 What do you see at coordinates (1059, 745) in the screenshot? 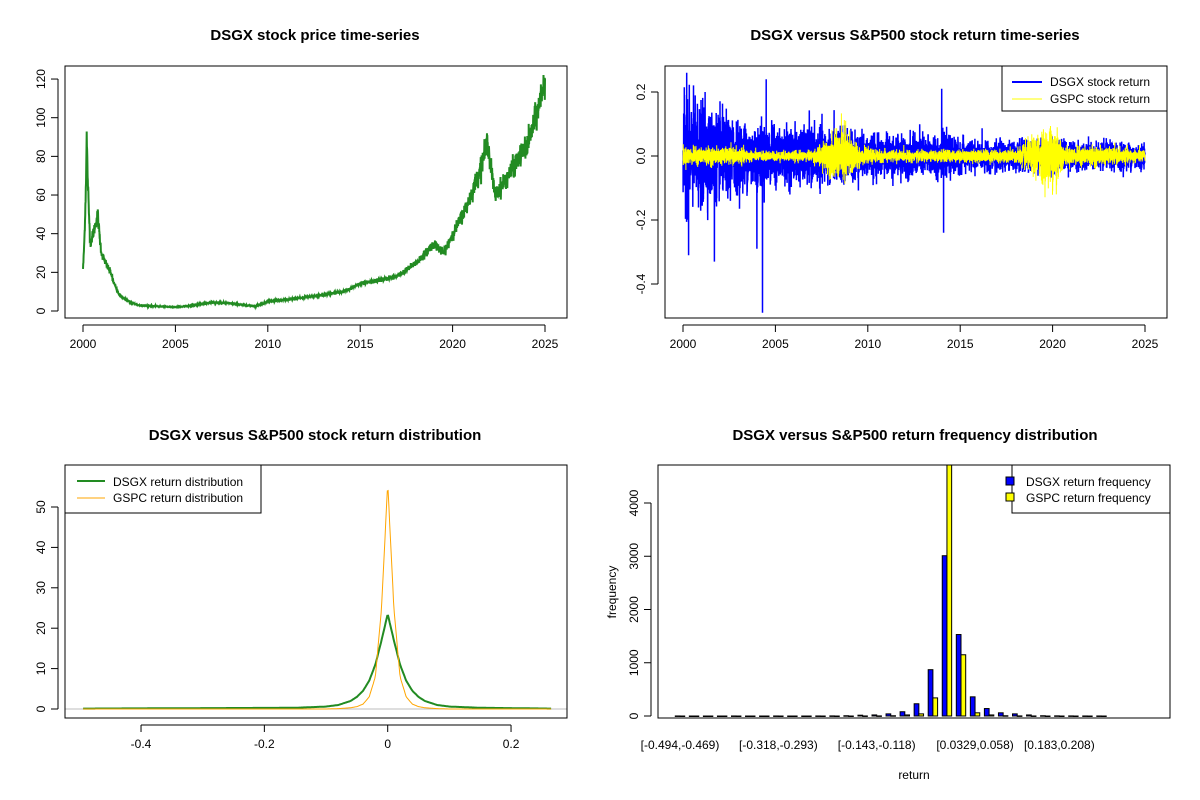
I see `x-axis-frequency-tick-label: [0.183,0.208)` at bounding box center [1059, 745].